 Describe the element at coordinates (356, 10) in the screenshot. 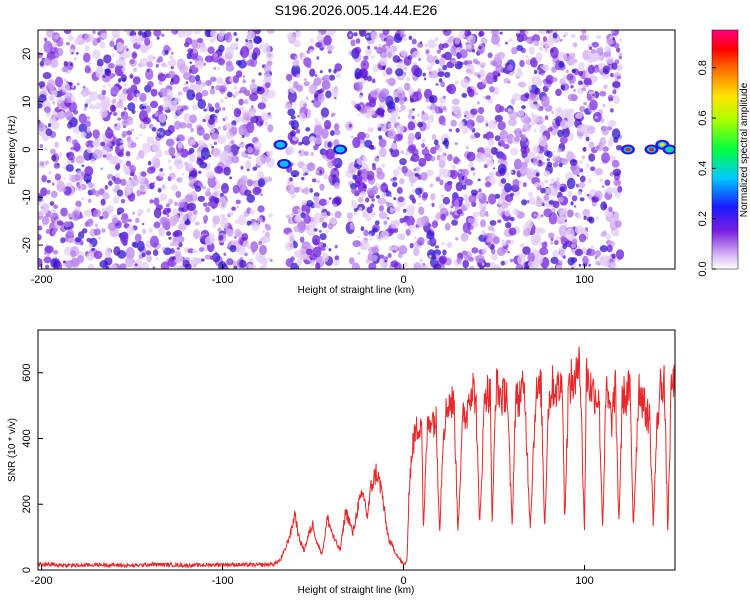

I see `chart-title: S196.2026.005.14.44.E26` at that location.